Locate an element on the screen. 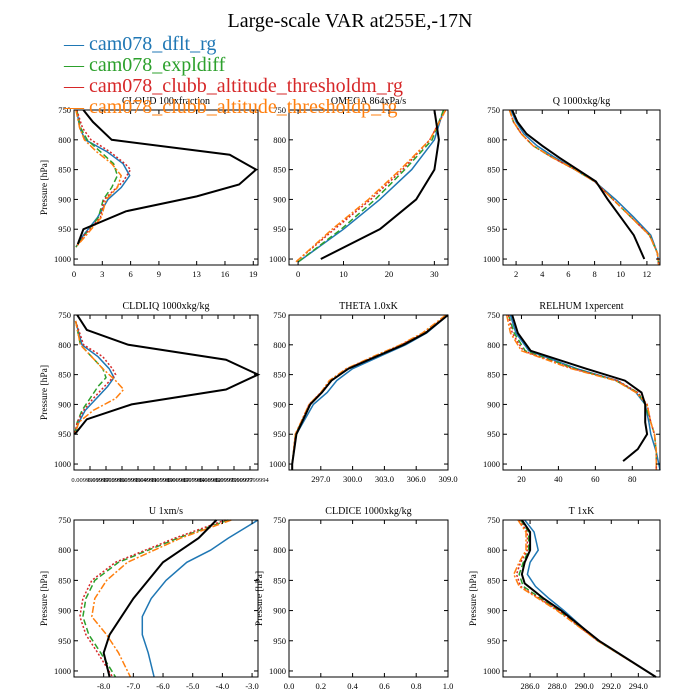 The height and width of the screenshot is (700, 700). figure-title: Large-scale VAR at255E,-17N is located at coordinates (350, 21).